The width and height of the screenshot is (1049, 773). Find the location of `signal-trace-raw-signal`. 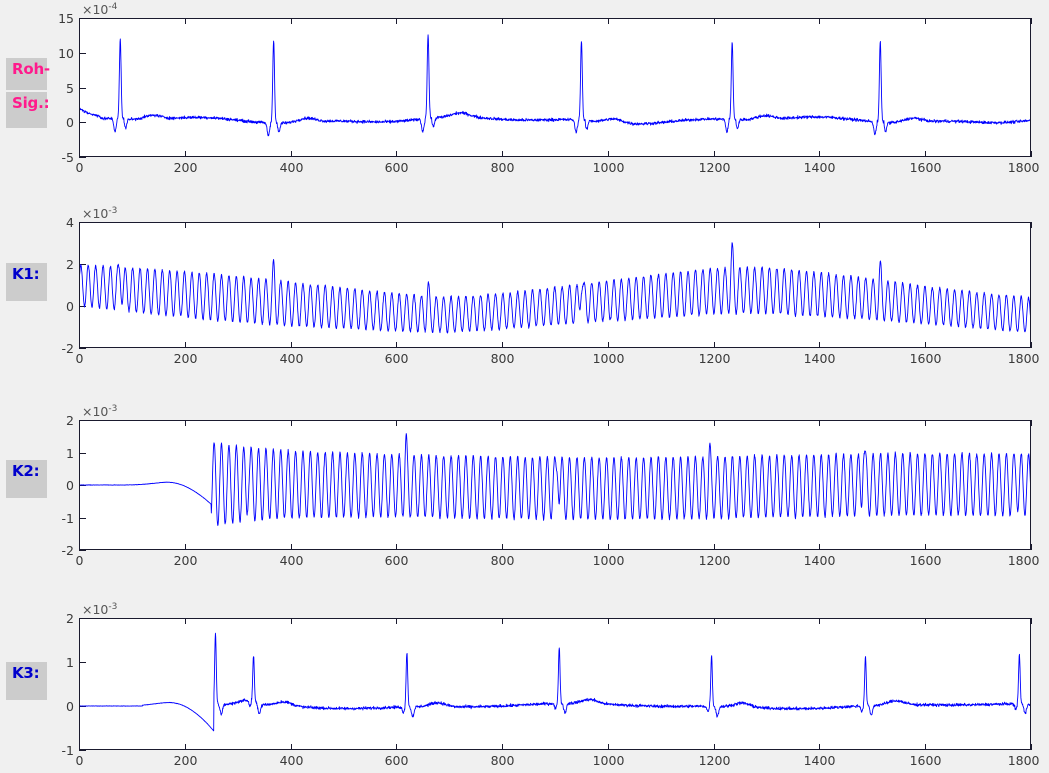

signal-trace-raw-signal is located at coordinates (555, 85).